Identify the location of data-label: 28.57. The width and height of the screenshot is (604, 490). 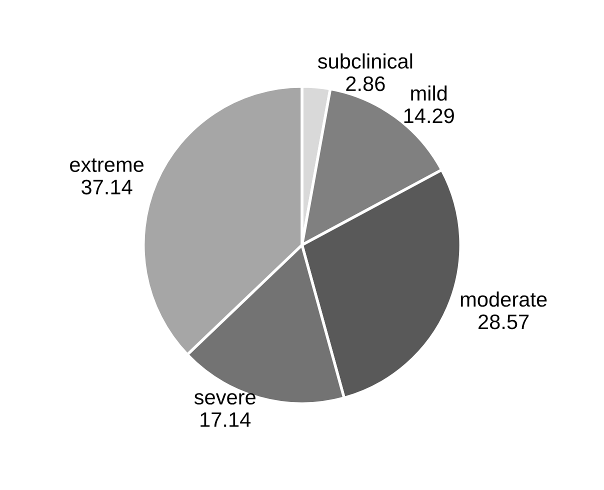
(503, 322).